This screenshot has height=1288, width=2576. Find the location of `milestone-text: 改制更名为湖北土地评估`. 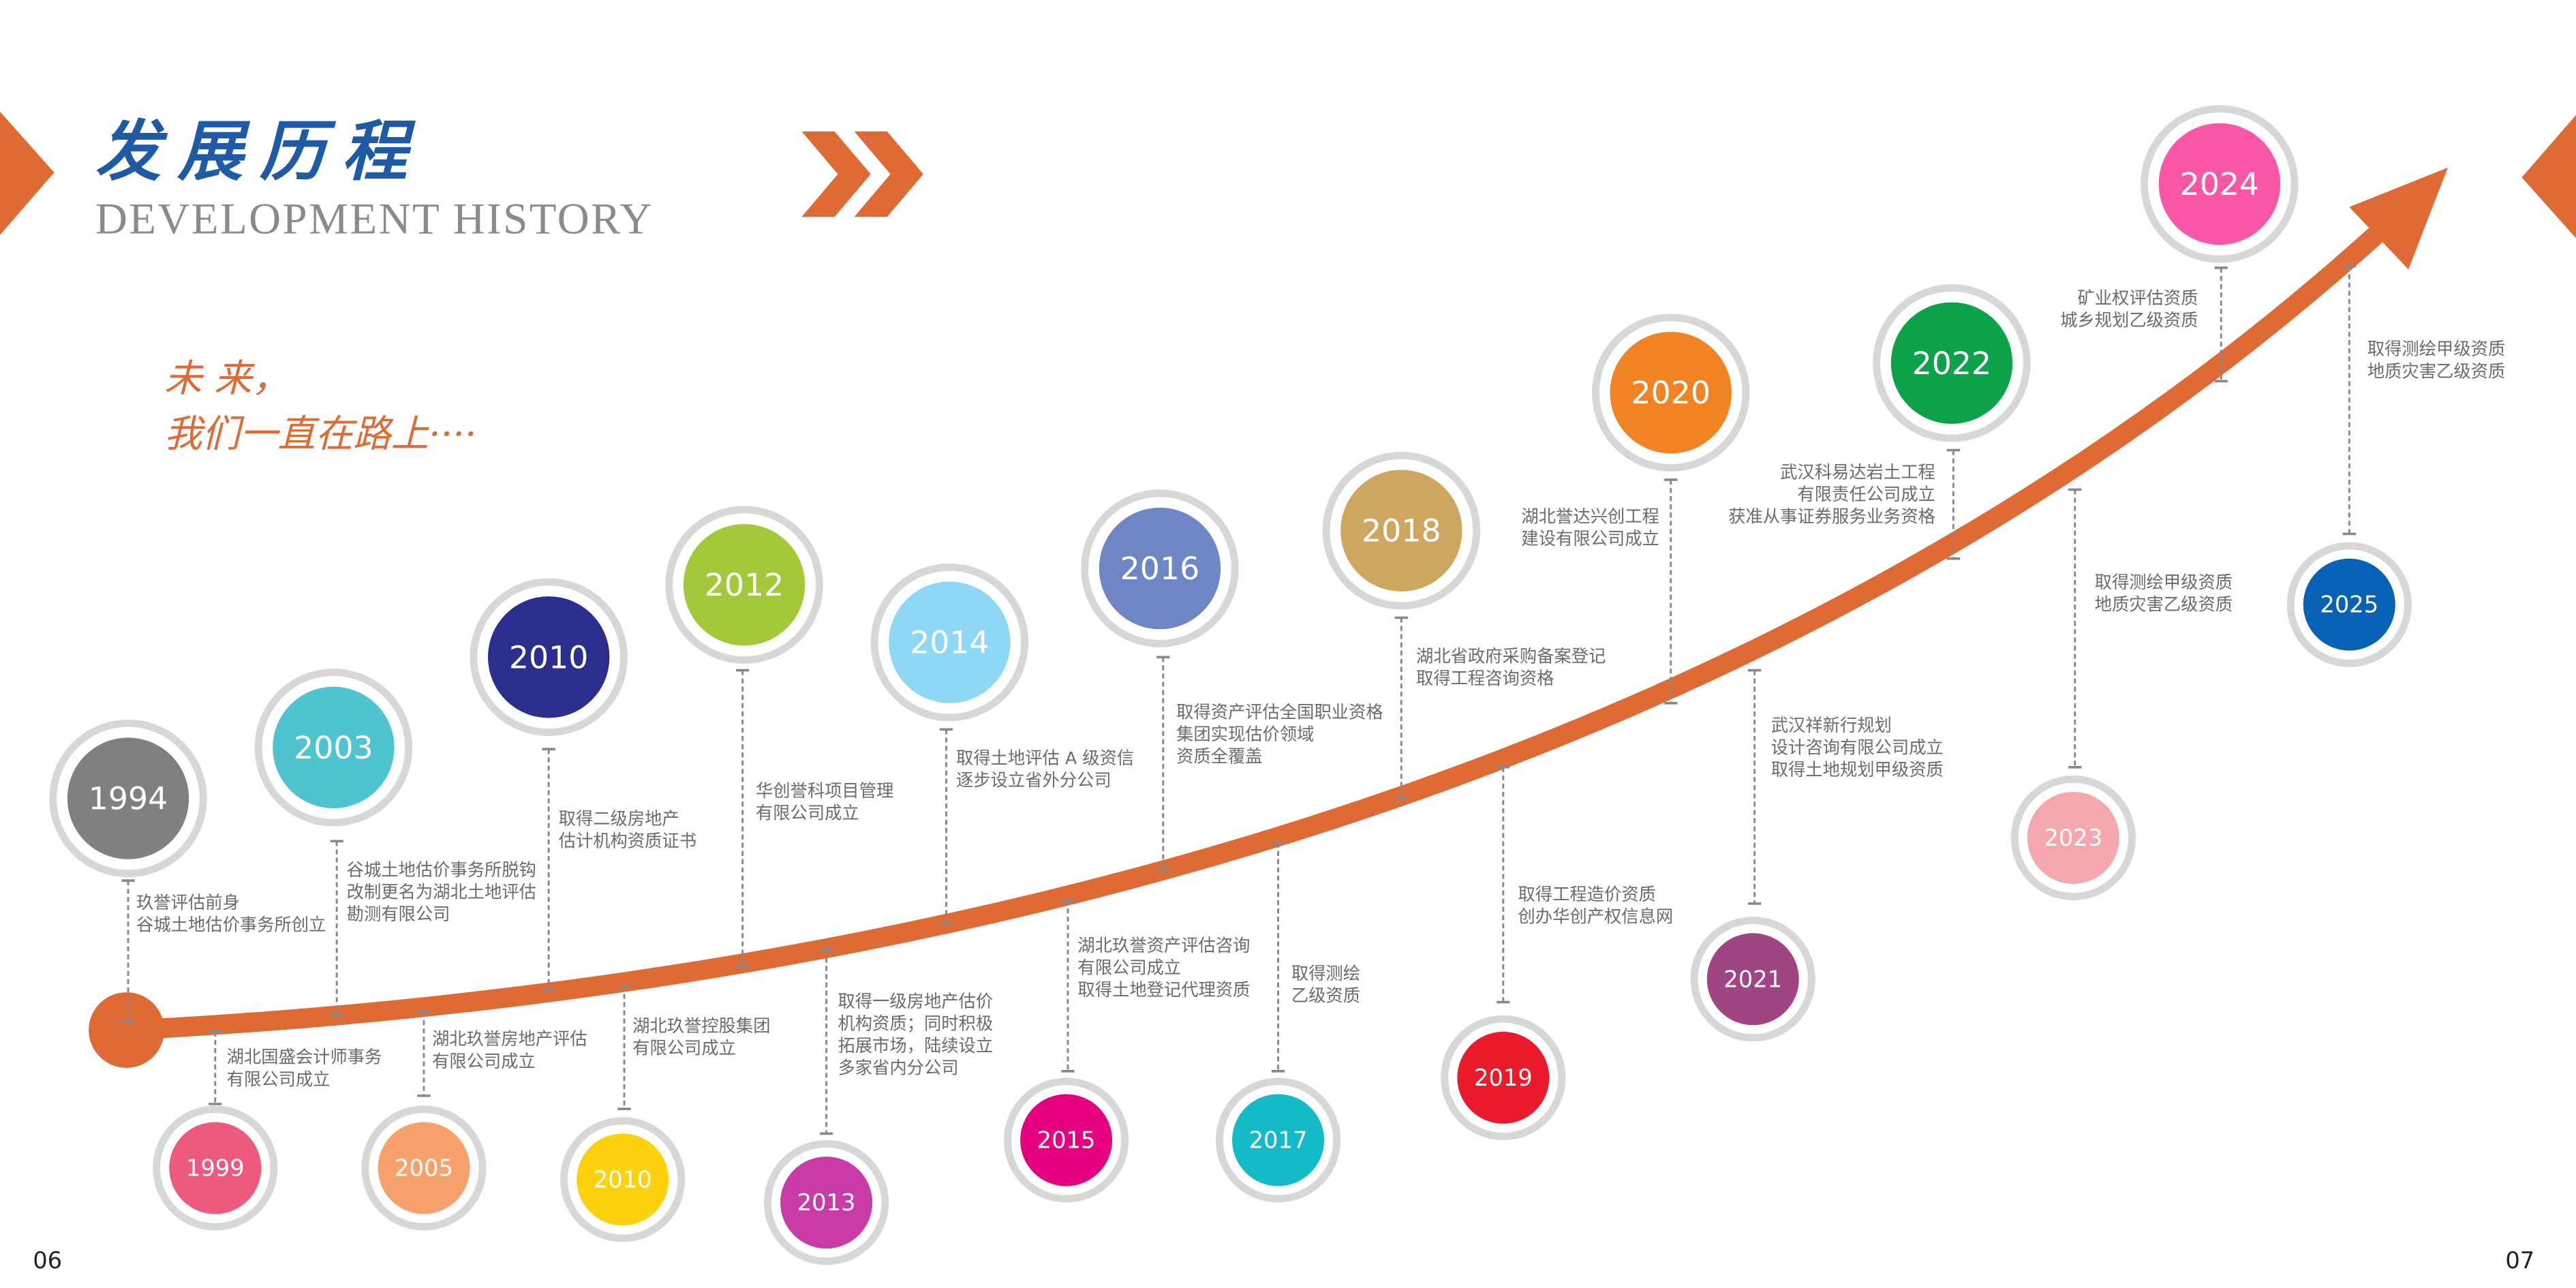

milestone-text: 改制更名为湖北土地评估 is located at coordinates (441, 892).